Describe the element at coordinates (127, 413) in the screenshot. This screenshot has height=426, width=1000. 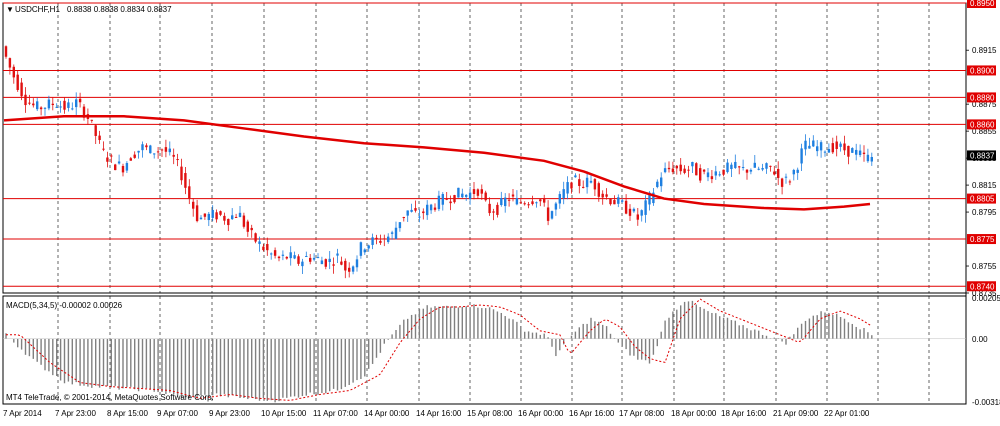
I see `time-tick-label: 8 Apr 15:00` at that location.